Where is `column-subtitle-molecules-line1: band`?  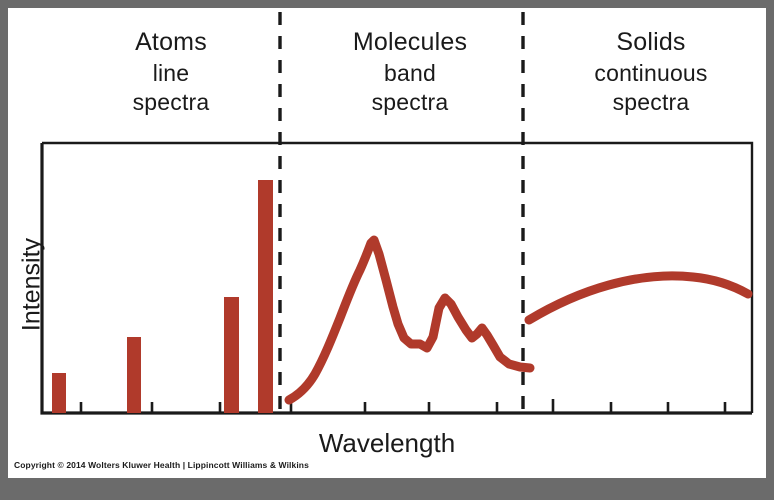
column-subtitle-molecules-line1: band is located at coordinates (410, 72).